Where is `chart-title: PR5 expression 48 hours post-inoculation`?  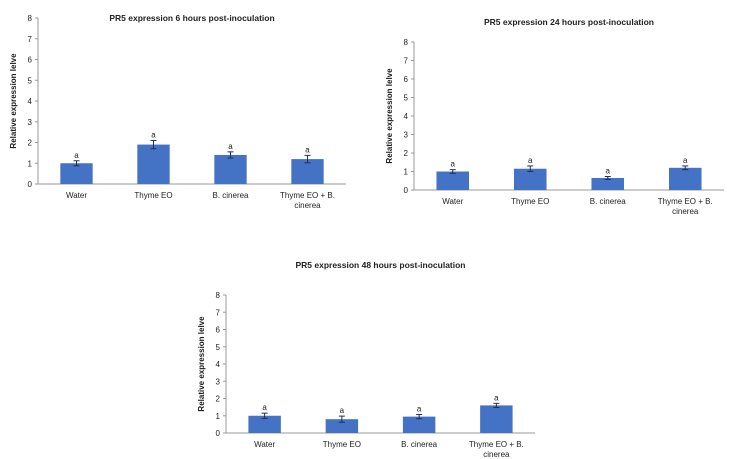 chart-title: PR5 expression 48 hours post-inoculation is located at coordinates (380, 265).